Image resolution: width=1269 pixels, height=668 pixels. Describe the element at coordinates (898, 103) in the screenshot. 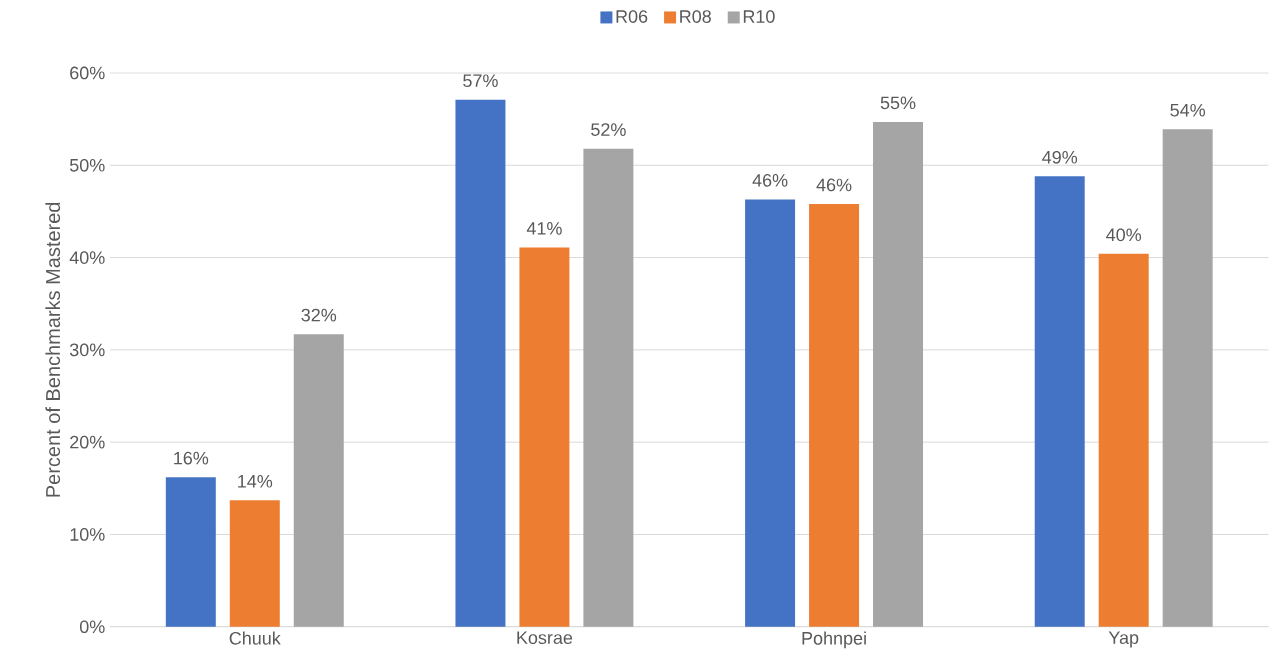

I see `data-label: 55%` at that location.